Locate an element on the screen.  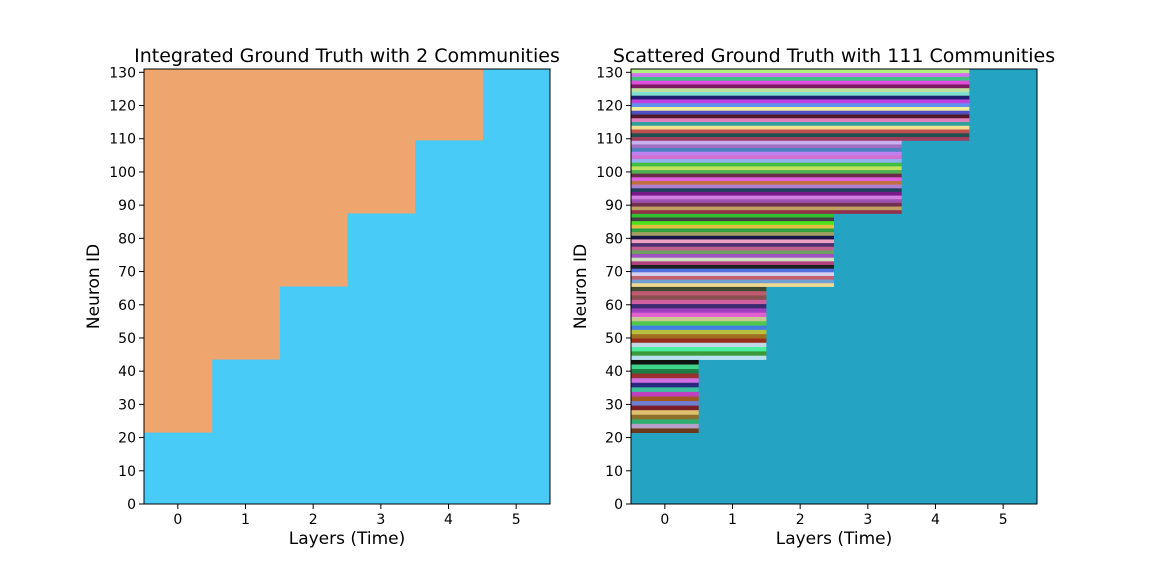
x-tick-label: 3 is located at coordinates (867, 520).